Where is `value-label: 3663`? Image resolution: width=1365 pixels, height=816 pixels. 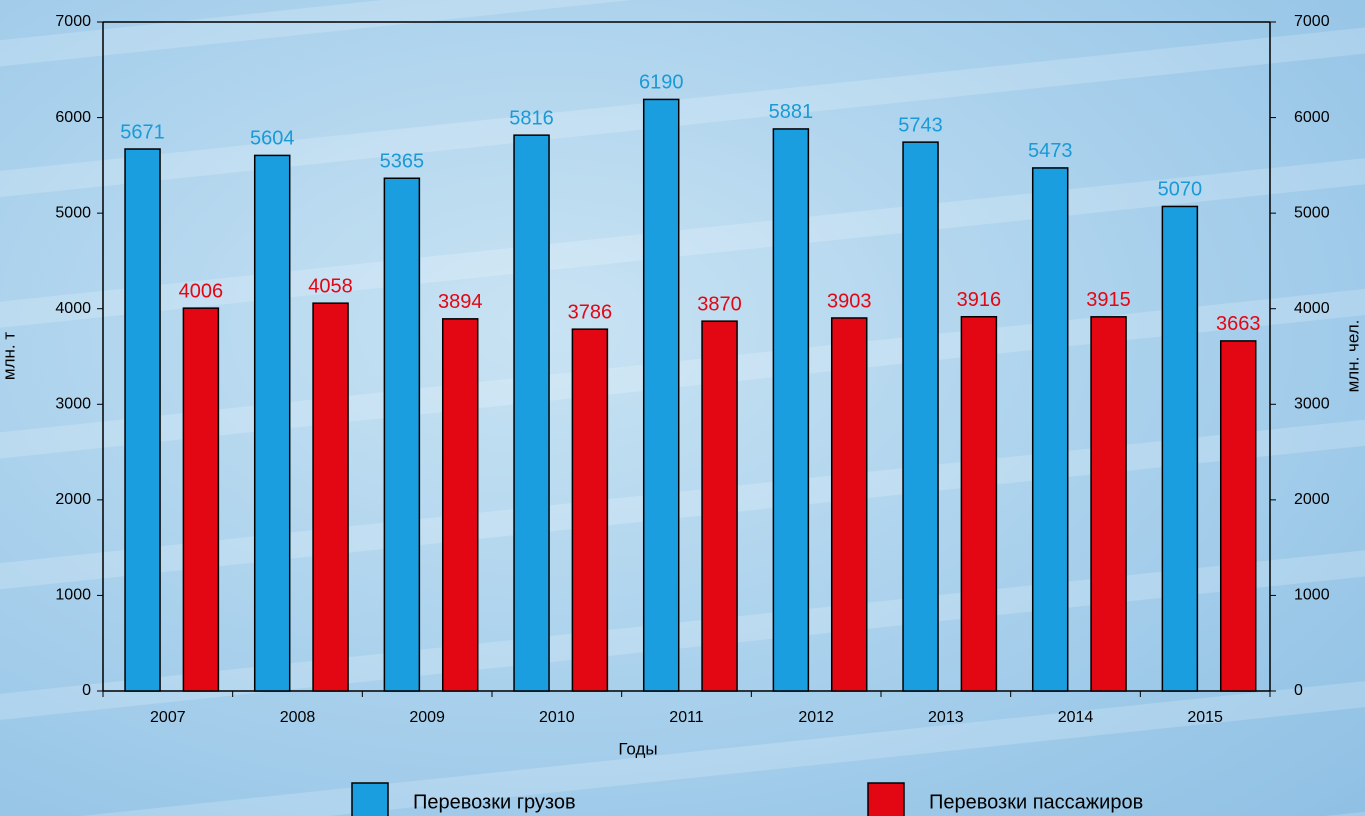
value-label: 3663 is located at coordinates (1238, 324).